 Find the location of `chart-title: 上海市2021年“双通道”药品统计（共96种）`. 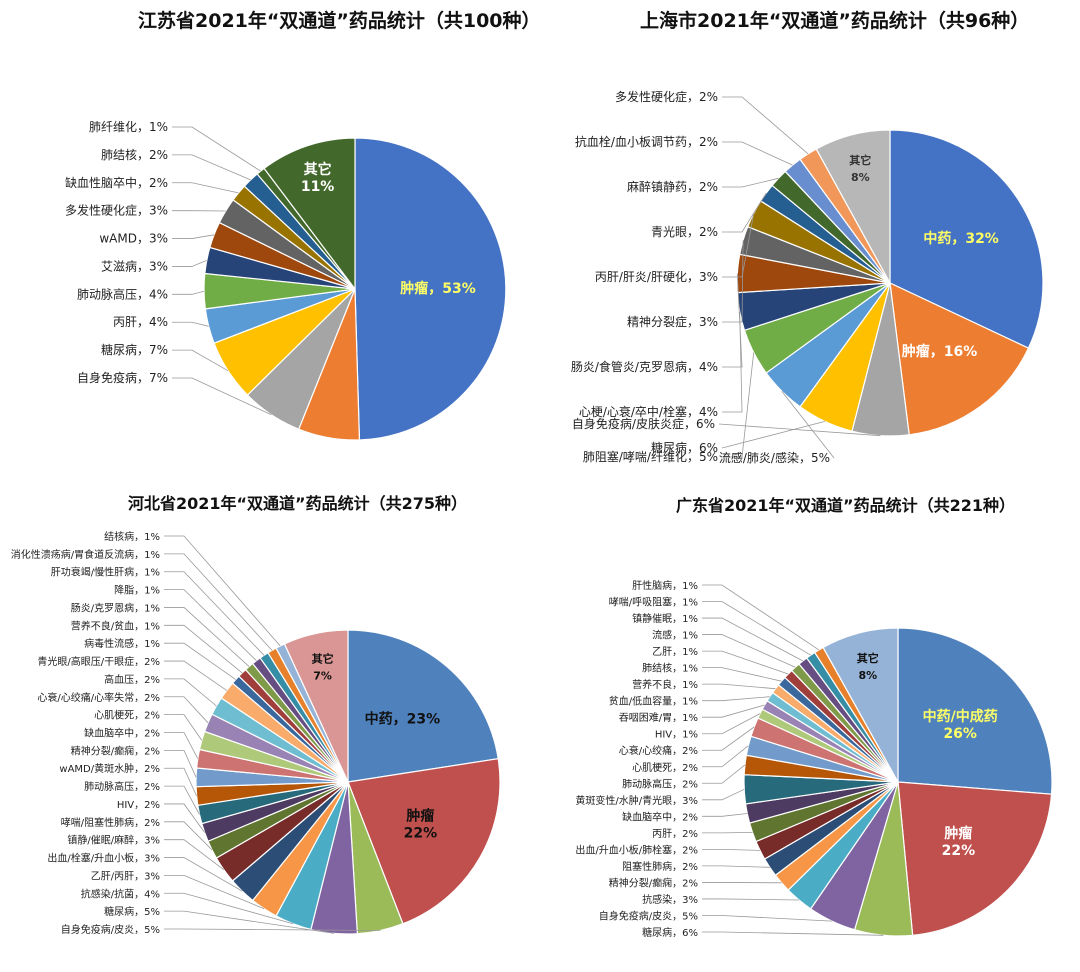

chart-title: 上海市2021年“双通道”药品统计（共96种） is located at coordinates (835, 21).